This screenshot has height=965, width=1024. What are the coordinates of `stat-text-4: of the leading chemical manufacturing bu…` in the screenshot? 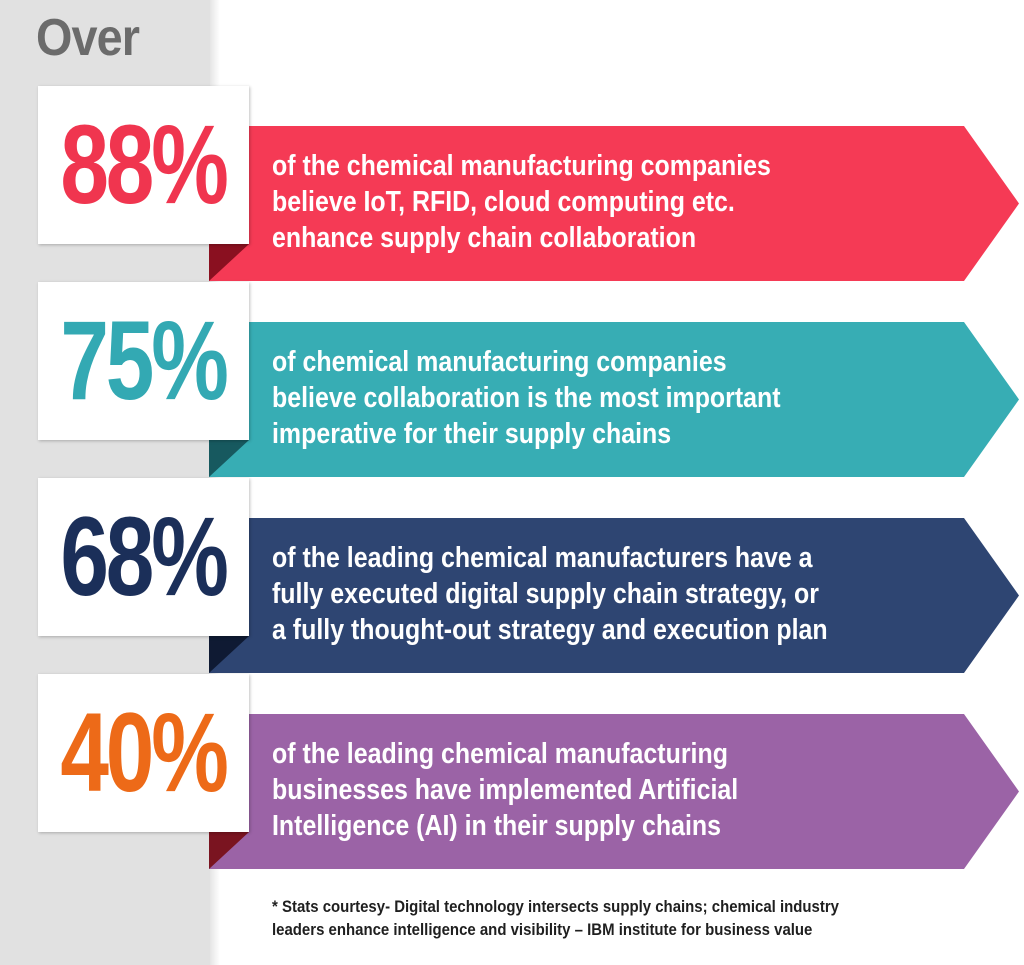 It's located at (505, 790).